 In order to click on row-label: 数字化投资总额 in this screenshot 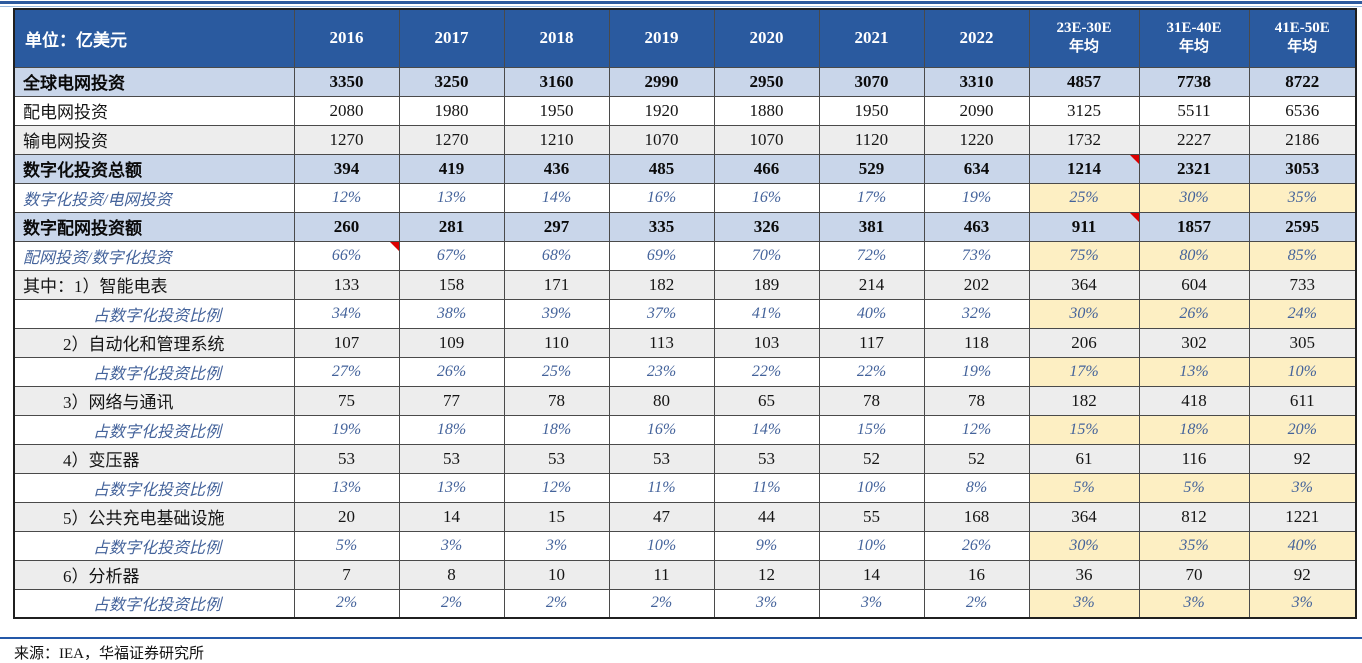, I will do `click(154, 168)`.